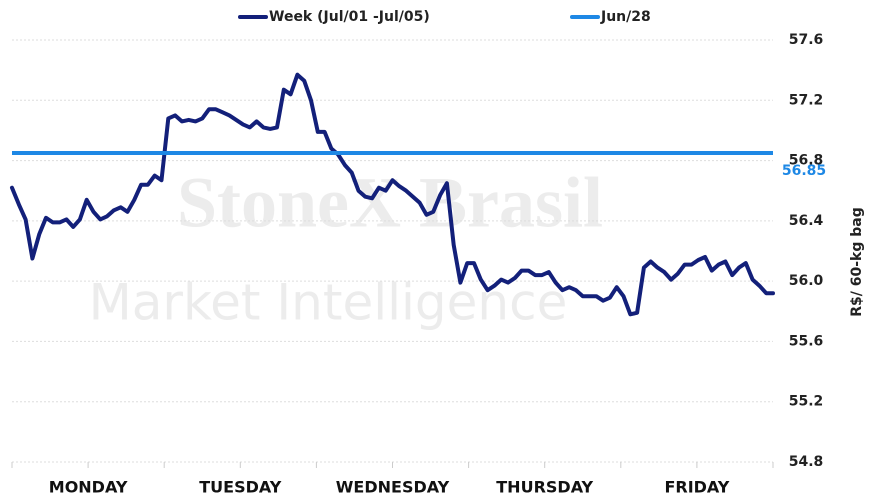 The image size is (886, 502). Describe the element at coordinates (88, 487) in the screenshot. I see `x-tick-label: MONDAY` at that location.